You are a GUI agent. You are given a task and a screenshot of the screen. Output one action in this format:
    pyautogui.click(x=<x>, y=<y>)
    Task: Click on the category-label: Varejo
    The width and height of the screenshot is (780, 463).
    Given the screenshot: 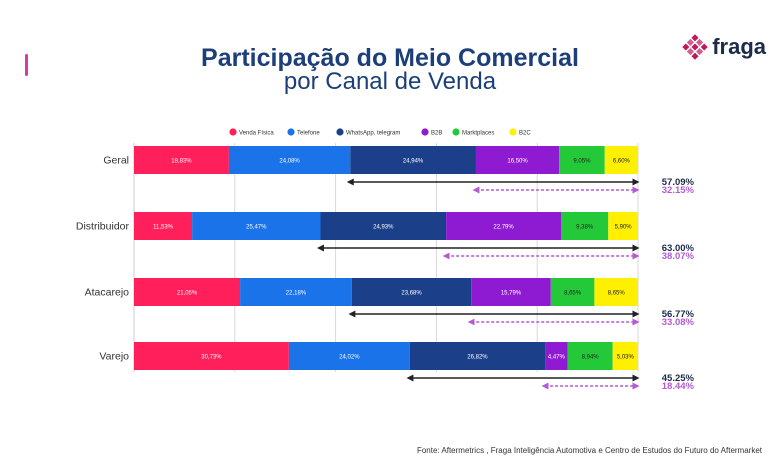 What is the action you would take?
    pyautogui.click(x=114, y=357)
    